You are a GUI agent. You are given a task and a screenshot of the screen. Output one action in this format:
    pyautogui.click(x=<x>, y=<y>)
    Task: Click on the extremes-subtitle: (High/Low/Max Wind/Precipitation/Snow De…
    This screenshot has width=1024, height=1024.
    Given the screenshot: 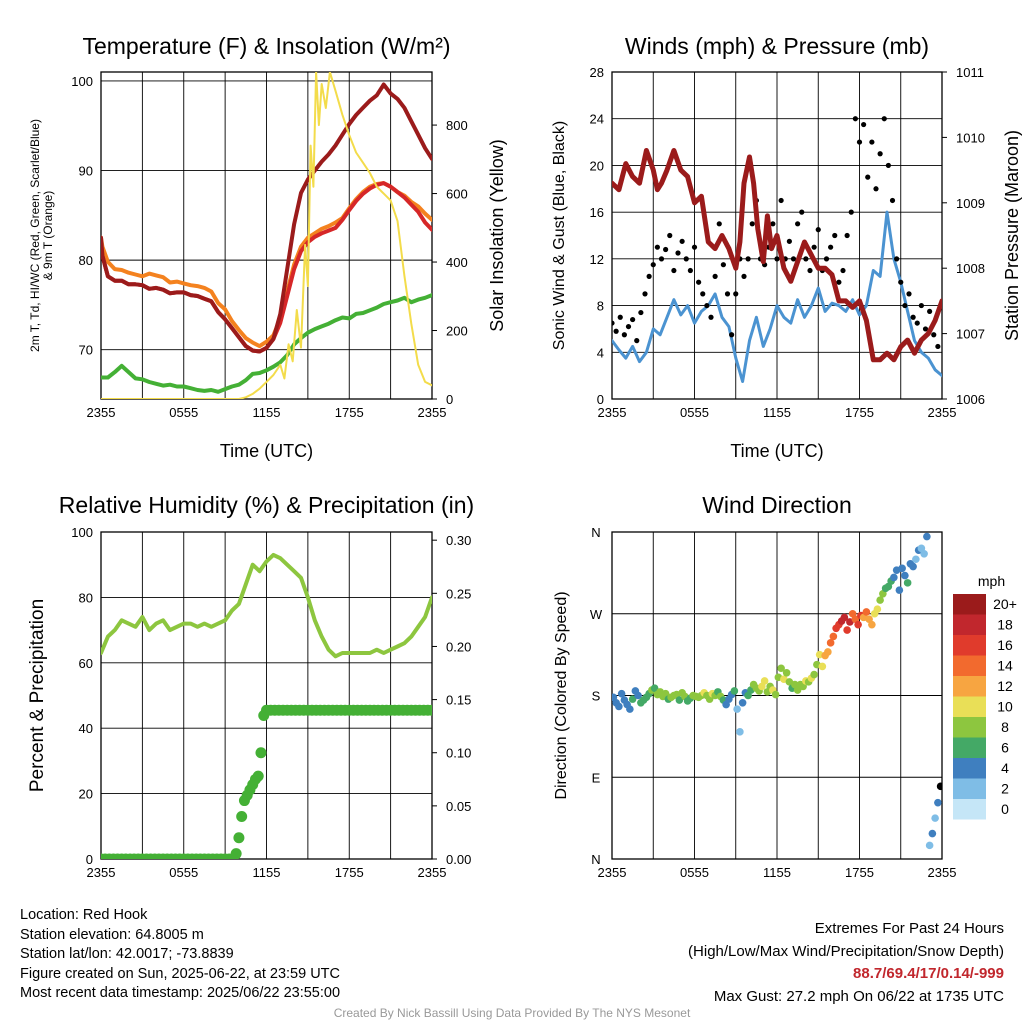 What is the action you would take?
    pyautogui.click(x=846, y=951)
    